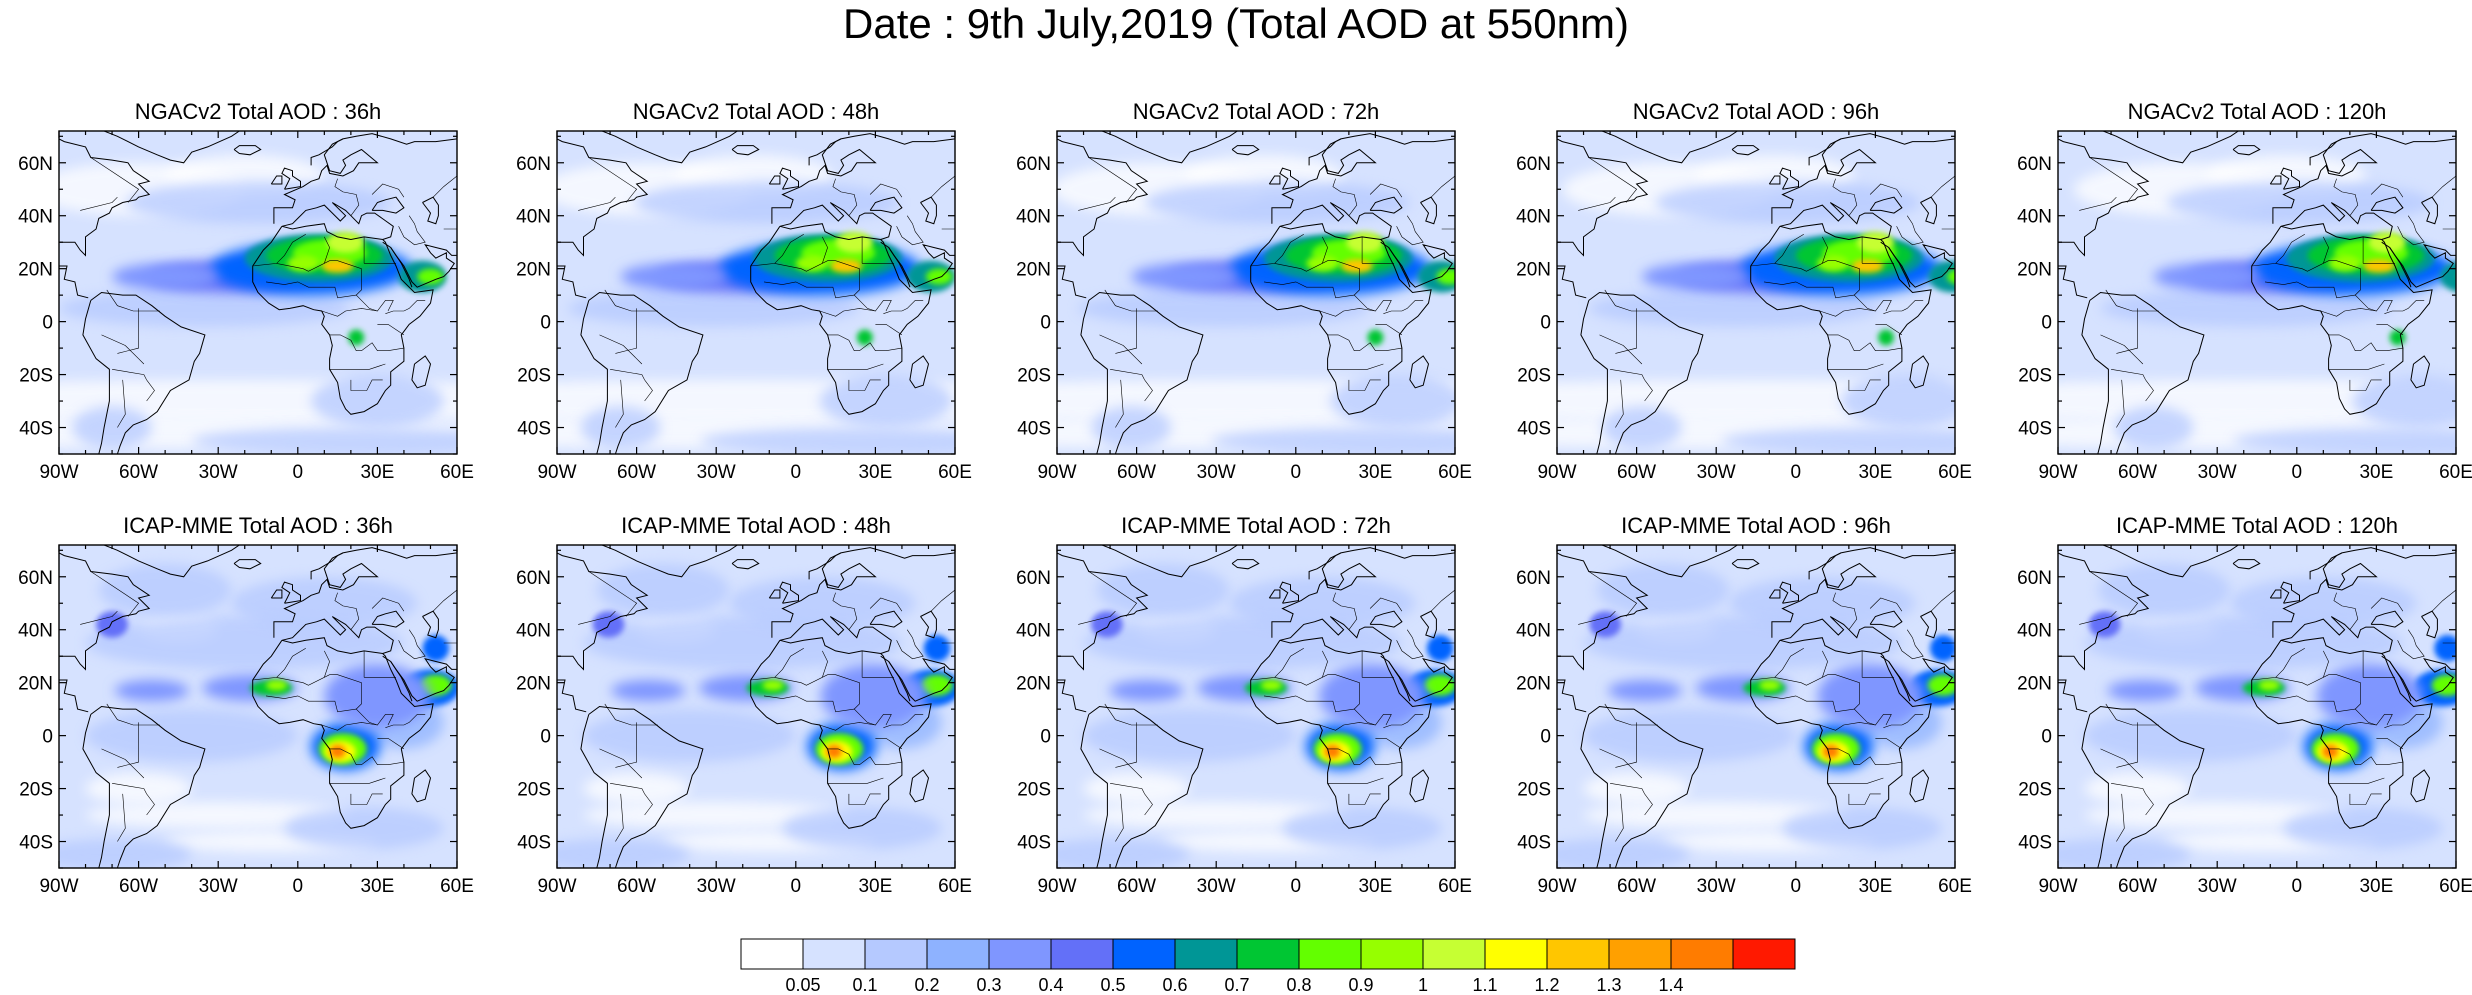 This screenshot has width=2472, height=995. I want to click on colorbar-label: 1.1, so click(1484, 985).